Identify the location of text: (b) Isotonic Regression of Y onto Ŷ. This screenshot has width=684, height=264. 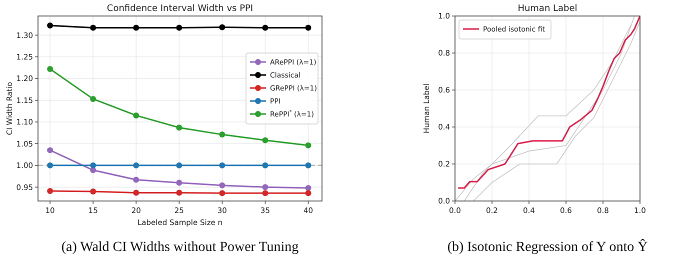
(547, 246).